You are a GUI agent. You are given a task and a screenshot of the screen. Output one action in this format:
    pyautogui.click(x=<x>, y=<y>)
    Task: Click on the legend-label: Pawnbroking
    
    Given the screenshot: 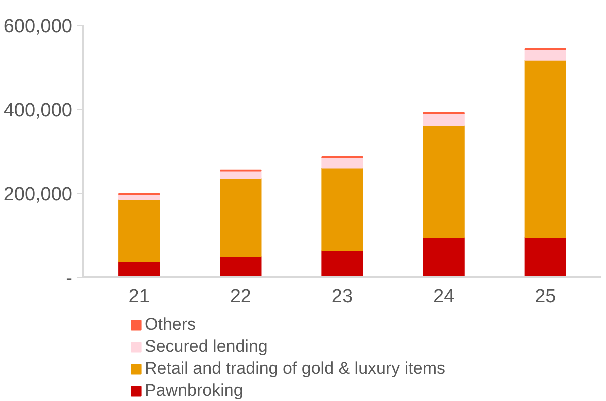 What is the action you would take?
    pyautogui.click(x=194, y=391)
    